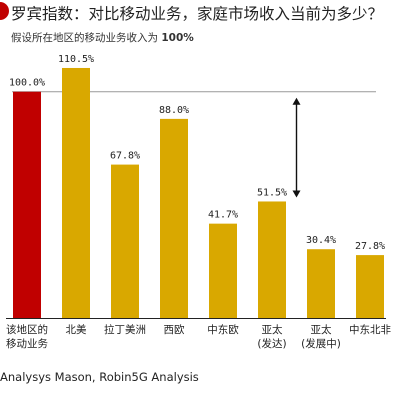 The image size is (400, 400). Describe the element at coordinates (223, 329) in the screenshot. I see `category-label-4: 中东欧` at that location.